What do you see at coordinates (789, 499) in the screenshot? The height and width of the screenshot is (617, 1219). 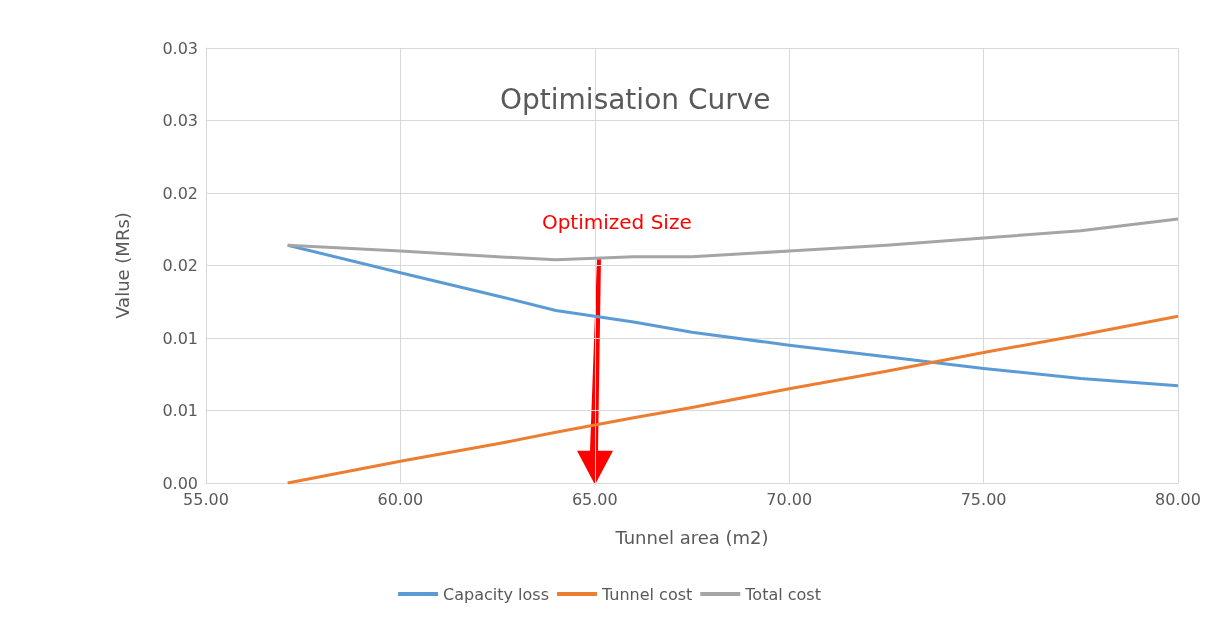 I see `x-tick-label: 70.00` at bounding box center [789, 499].